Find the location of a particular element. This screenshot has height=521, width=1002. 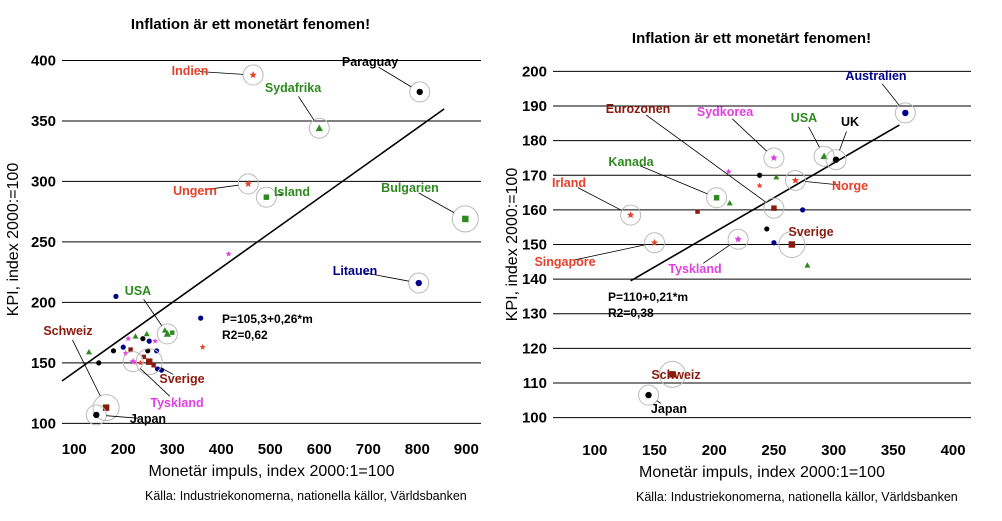

right-halo-australien is located at coordinates (905, 113).